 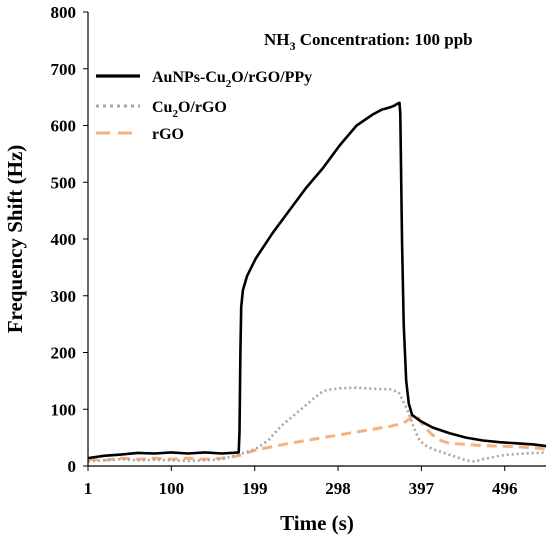 What do you see at coordinates (72, 466) in the screenshot?
I see `y-tick-label: 0` at bounding box center [72, 466].